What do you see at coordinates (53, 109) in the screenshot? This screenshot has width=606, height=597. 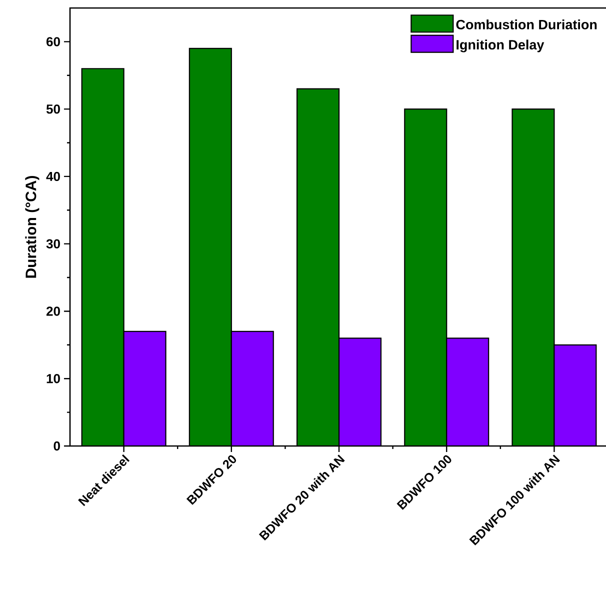 I see `y-tick-label: 50` at bounding box center [53, 109].